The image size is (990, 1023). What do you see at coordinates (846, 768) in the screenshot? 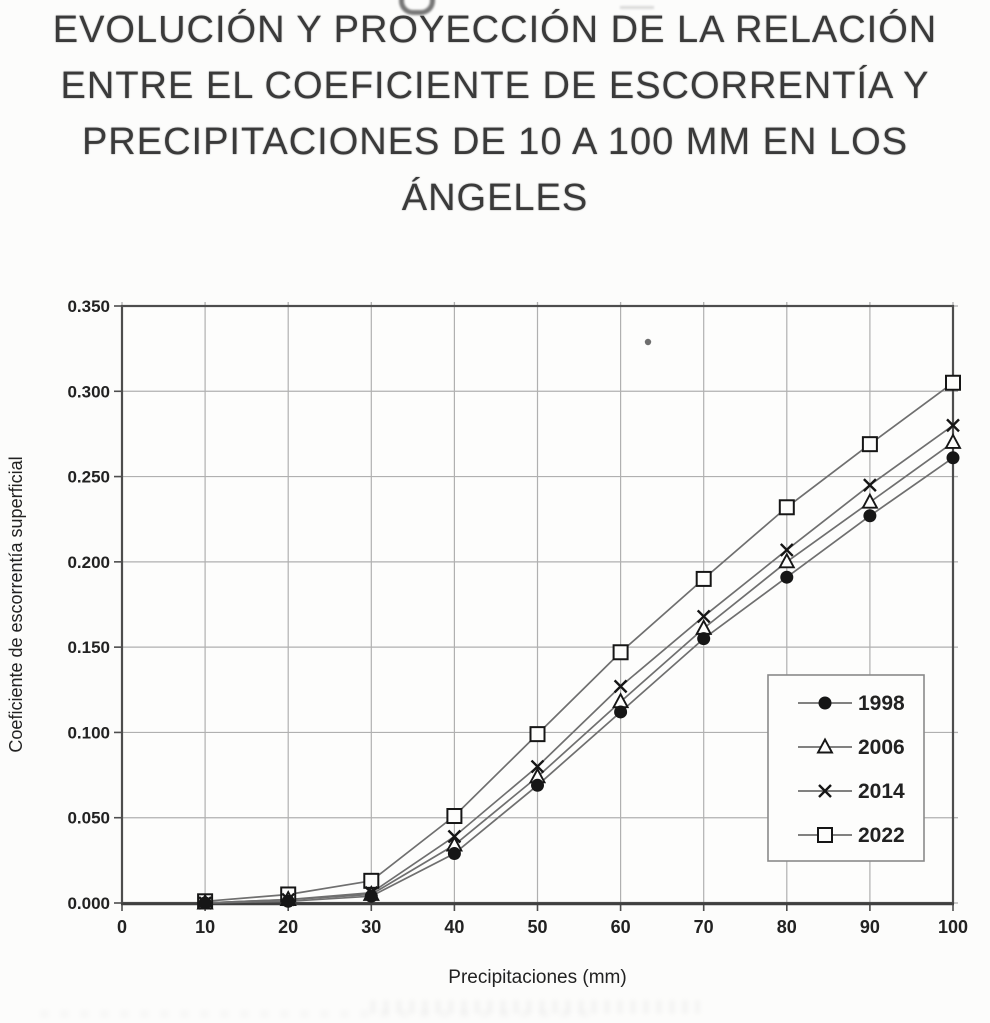
I see `legend-box` at bounding box center [846, 768].